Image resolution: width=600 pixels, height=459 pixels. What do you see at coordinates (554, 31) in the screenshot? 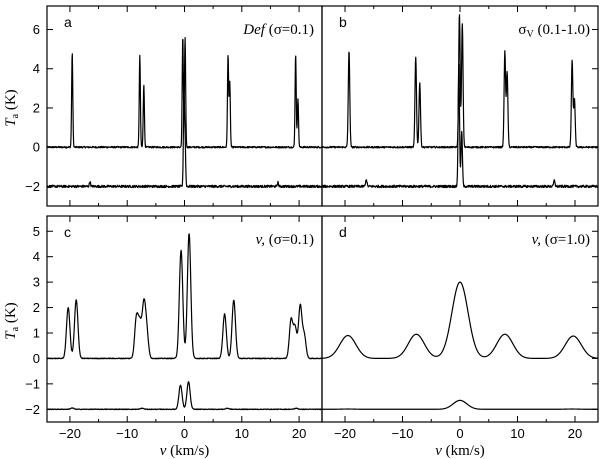
I see `panel-b-annotation: σV (0.1-1.0)` at bounding box center [554, 31].